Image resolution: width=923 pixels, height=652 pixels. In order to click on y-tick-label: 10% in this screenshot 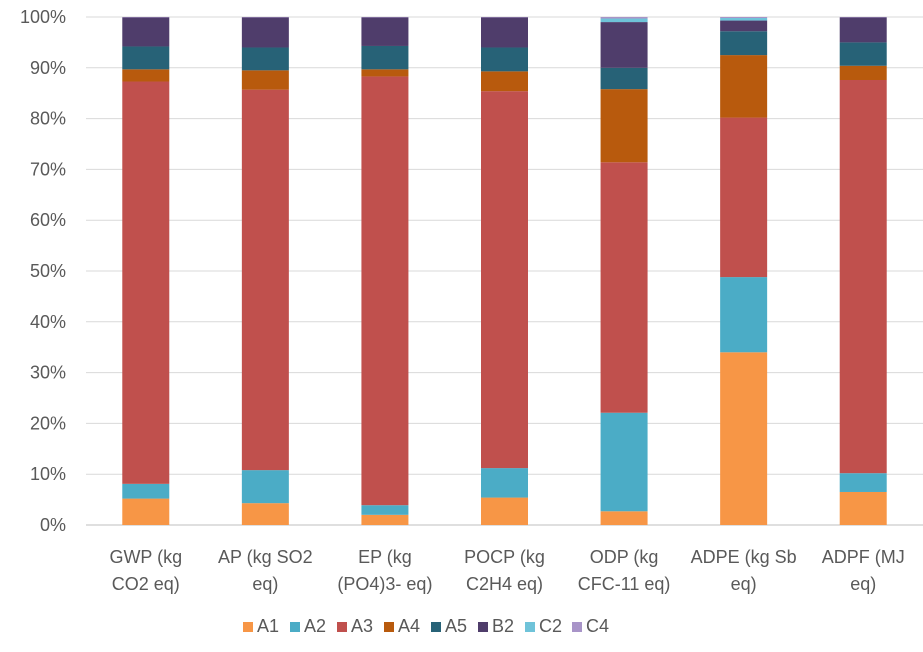, I will do `click(48, 474)`.